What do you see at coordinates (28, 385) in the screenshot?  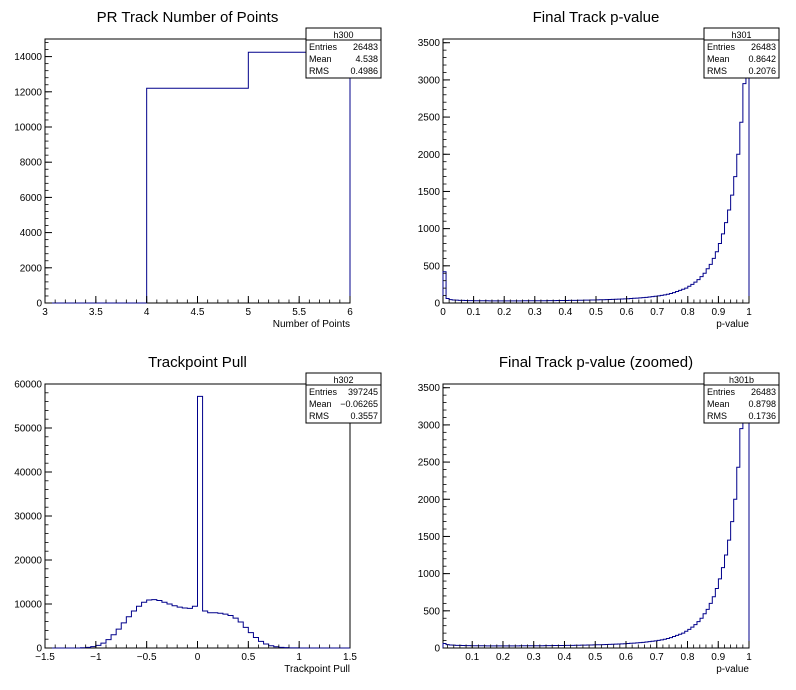 I see `y-tick-label: 60000` at bounding box center [28, 385].